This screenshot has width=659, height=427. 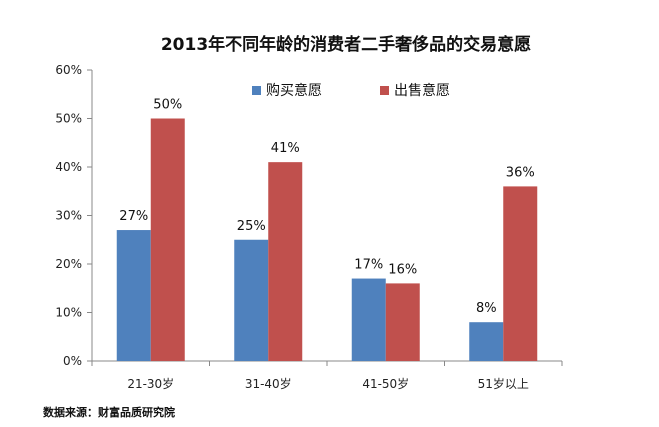 I want to click on data-label: 16%, so click(x=402, y=269).